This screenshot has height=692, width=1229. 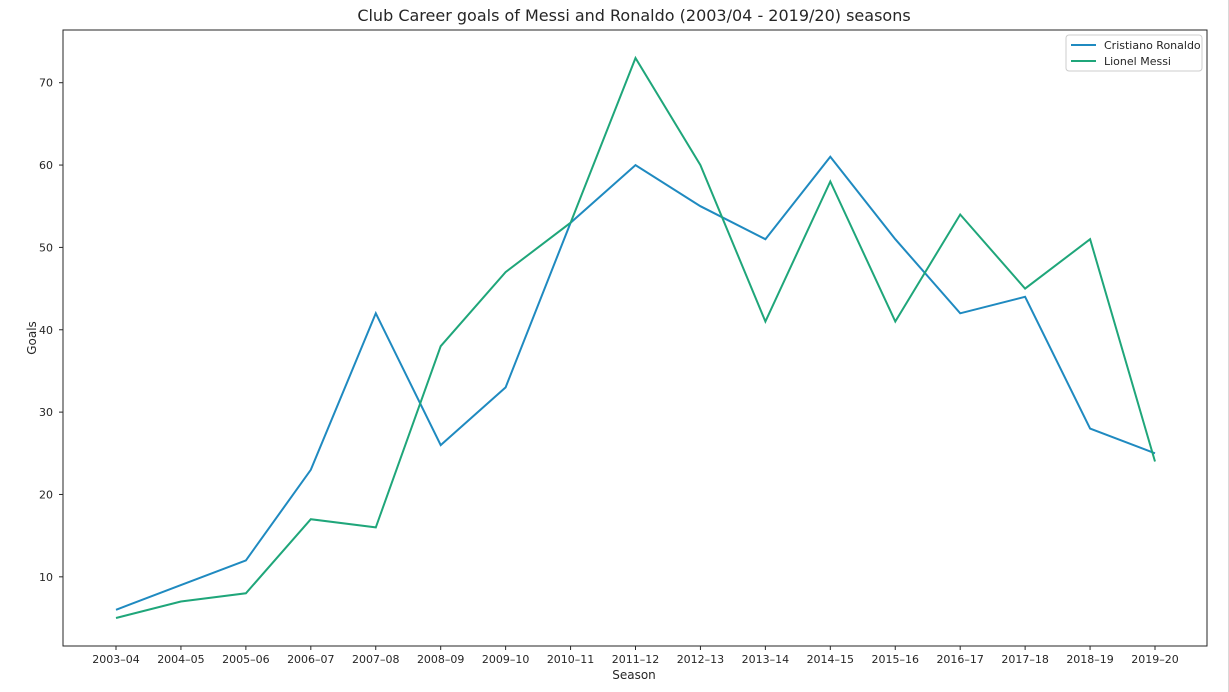 What do you see at coordinates (960, 659) in the screenshot?
I see `x-tick-label: 2016–17` at bounding box center [960, 659].